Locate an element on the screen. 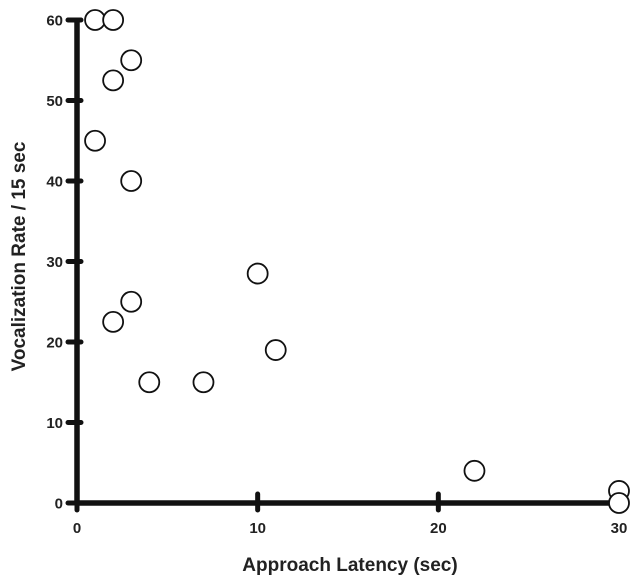  y-tick-label: 60 is located at coordinates (54, 21).